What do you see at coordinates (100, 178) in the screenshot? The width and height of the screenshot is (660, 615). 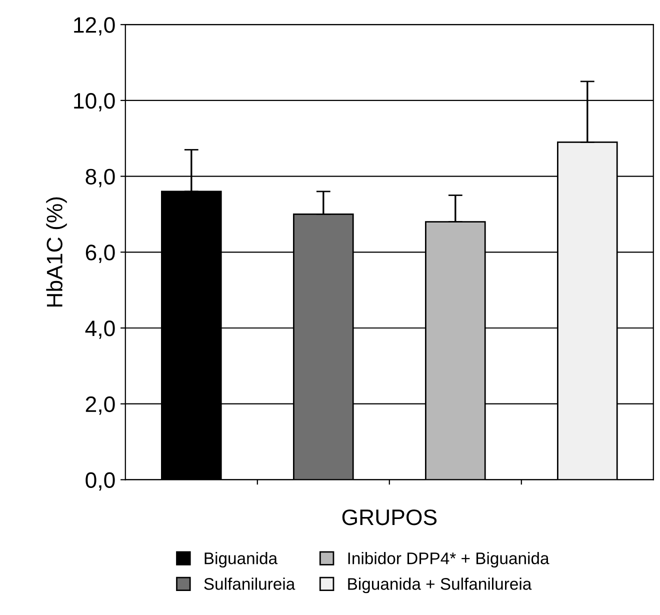 I see `y-tick-label: 8,0` at bounding box center [100, 178].